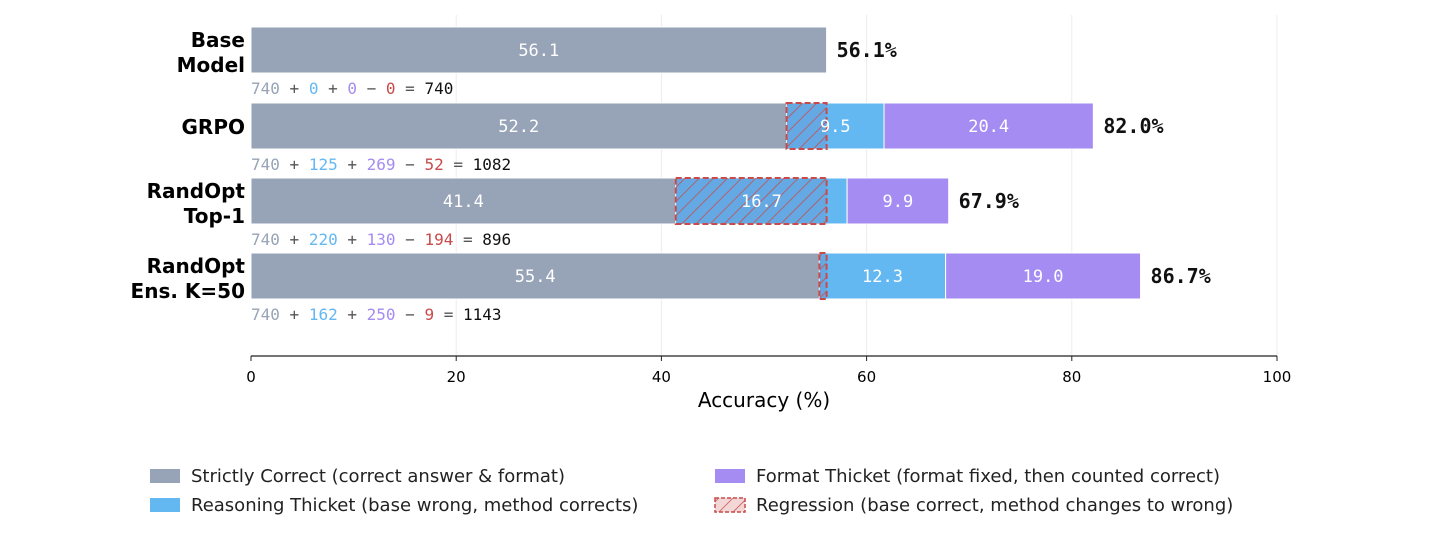 The image size is (1438, 542). I want to click on count-value: 269, so click(381, 164).